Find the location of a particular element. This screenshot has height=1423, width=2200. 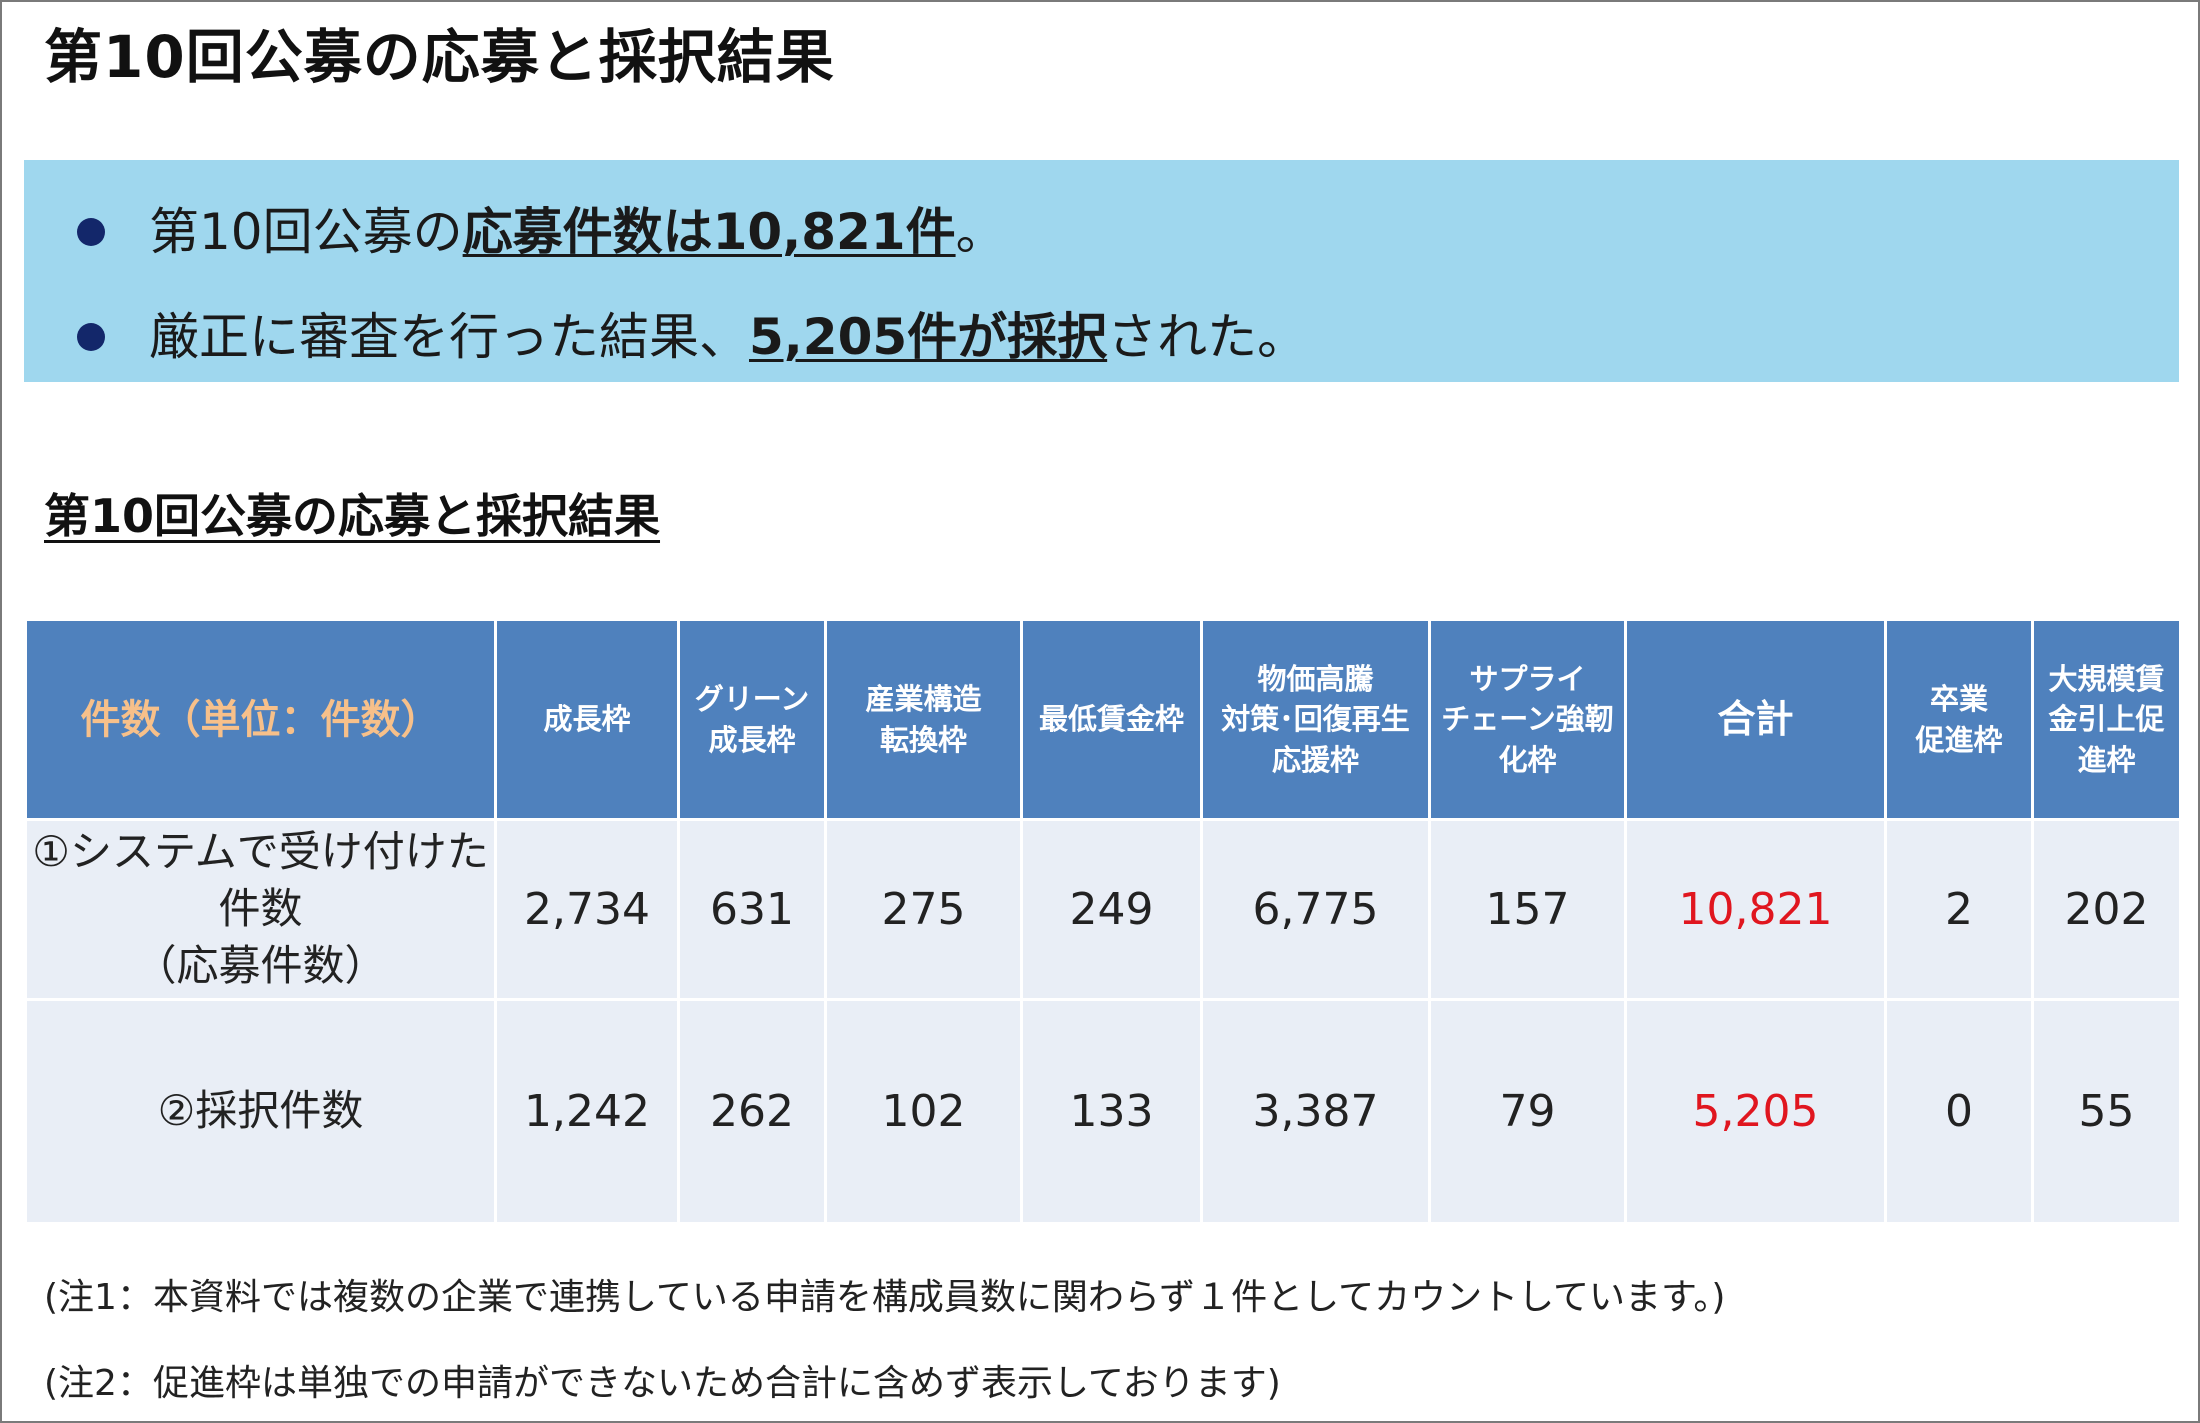

cell-value: 0 is located at coordinates (1959, 1111).